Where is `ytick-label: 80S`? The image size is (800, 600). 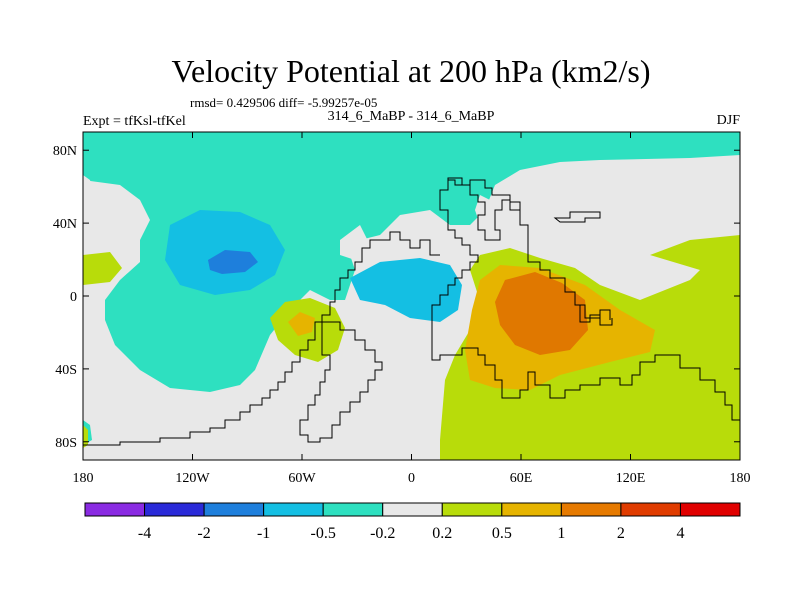
ytick-label: 80S is located at coordinates (66, 443).